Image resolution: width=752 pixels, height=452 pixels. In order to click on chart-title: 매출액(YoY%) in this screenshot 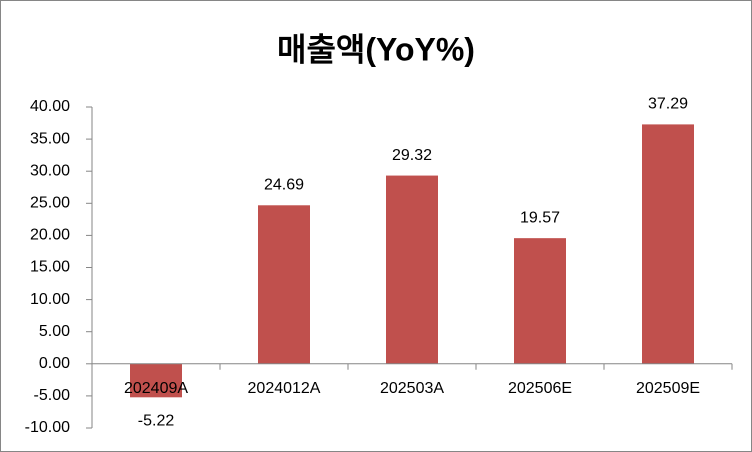, I will do `click(376, 49)`.